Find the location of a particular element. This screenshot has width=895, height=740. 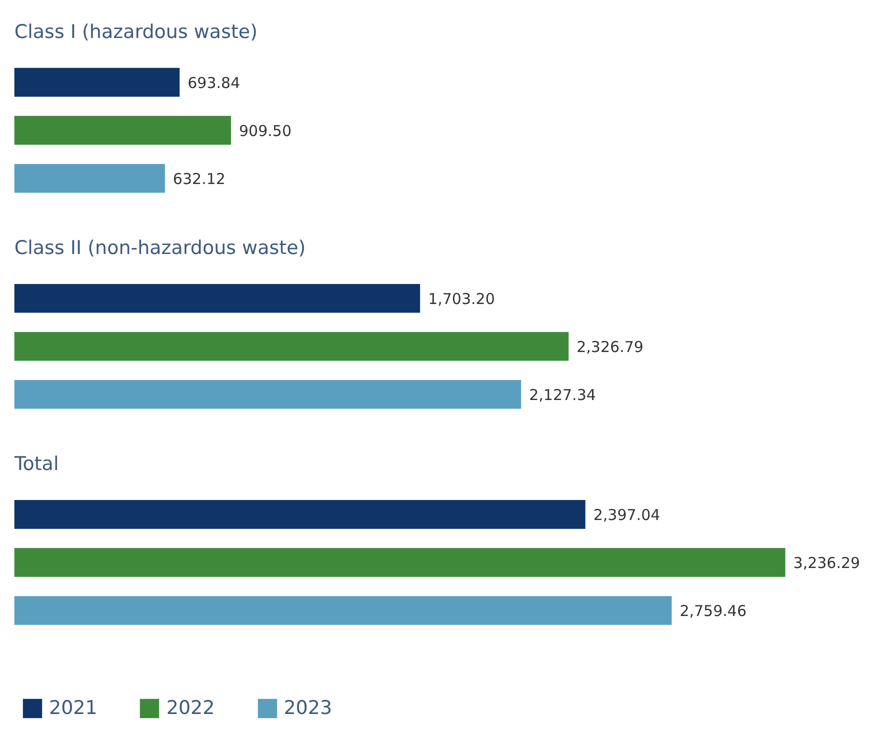

data-label: 3,236.29 is located at coordinates (826, 563).